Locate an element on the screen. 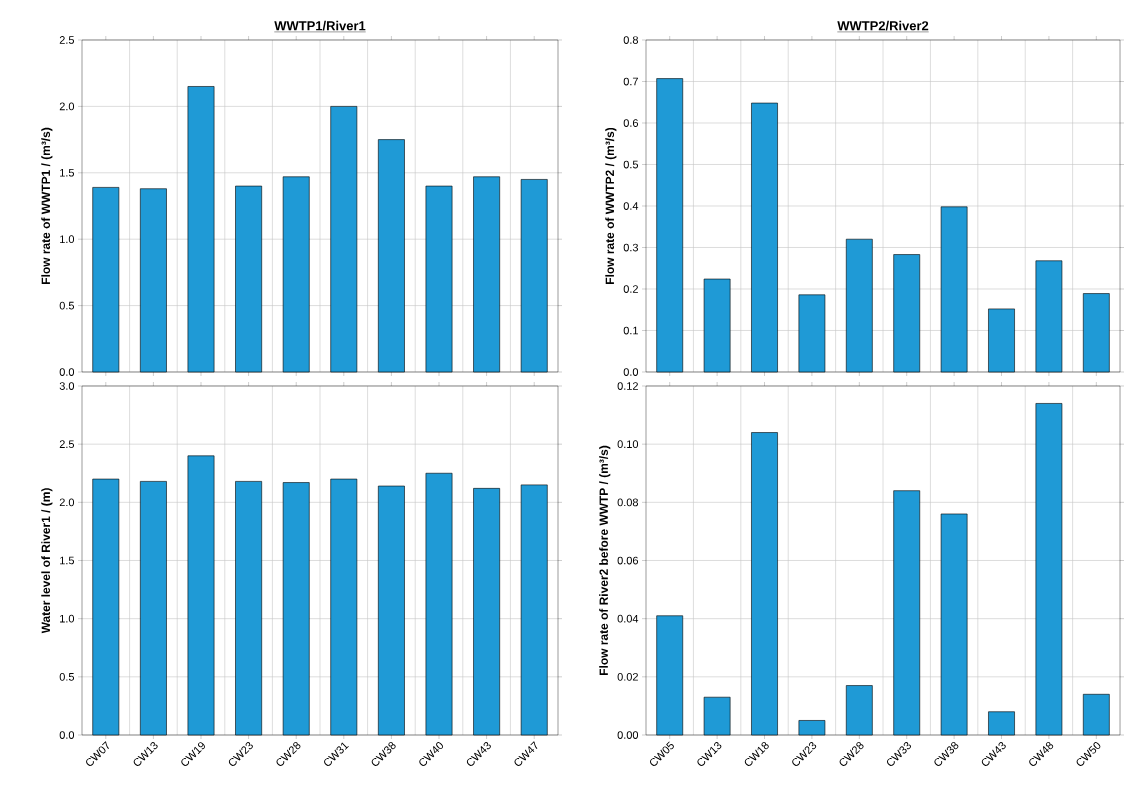 The image size is (1128, 794). y-tick-label: 0.02 is located at coordinates (627, 676).